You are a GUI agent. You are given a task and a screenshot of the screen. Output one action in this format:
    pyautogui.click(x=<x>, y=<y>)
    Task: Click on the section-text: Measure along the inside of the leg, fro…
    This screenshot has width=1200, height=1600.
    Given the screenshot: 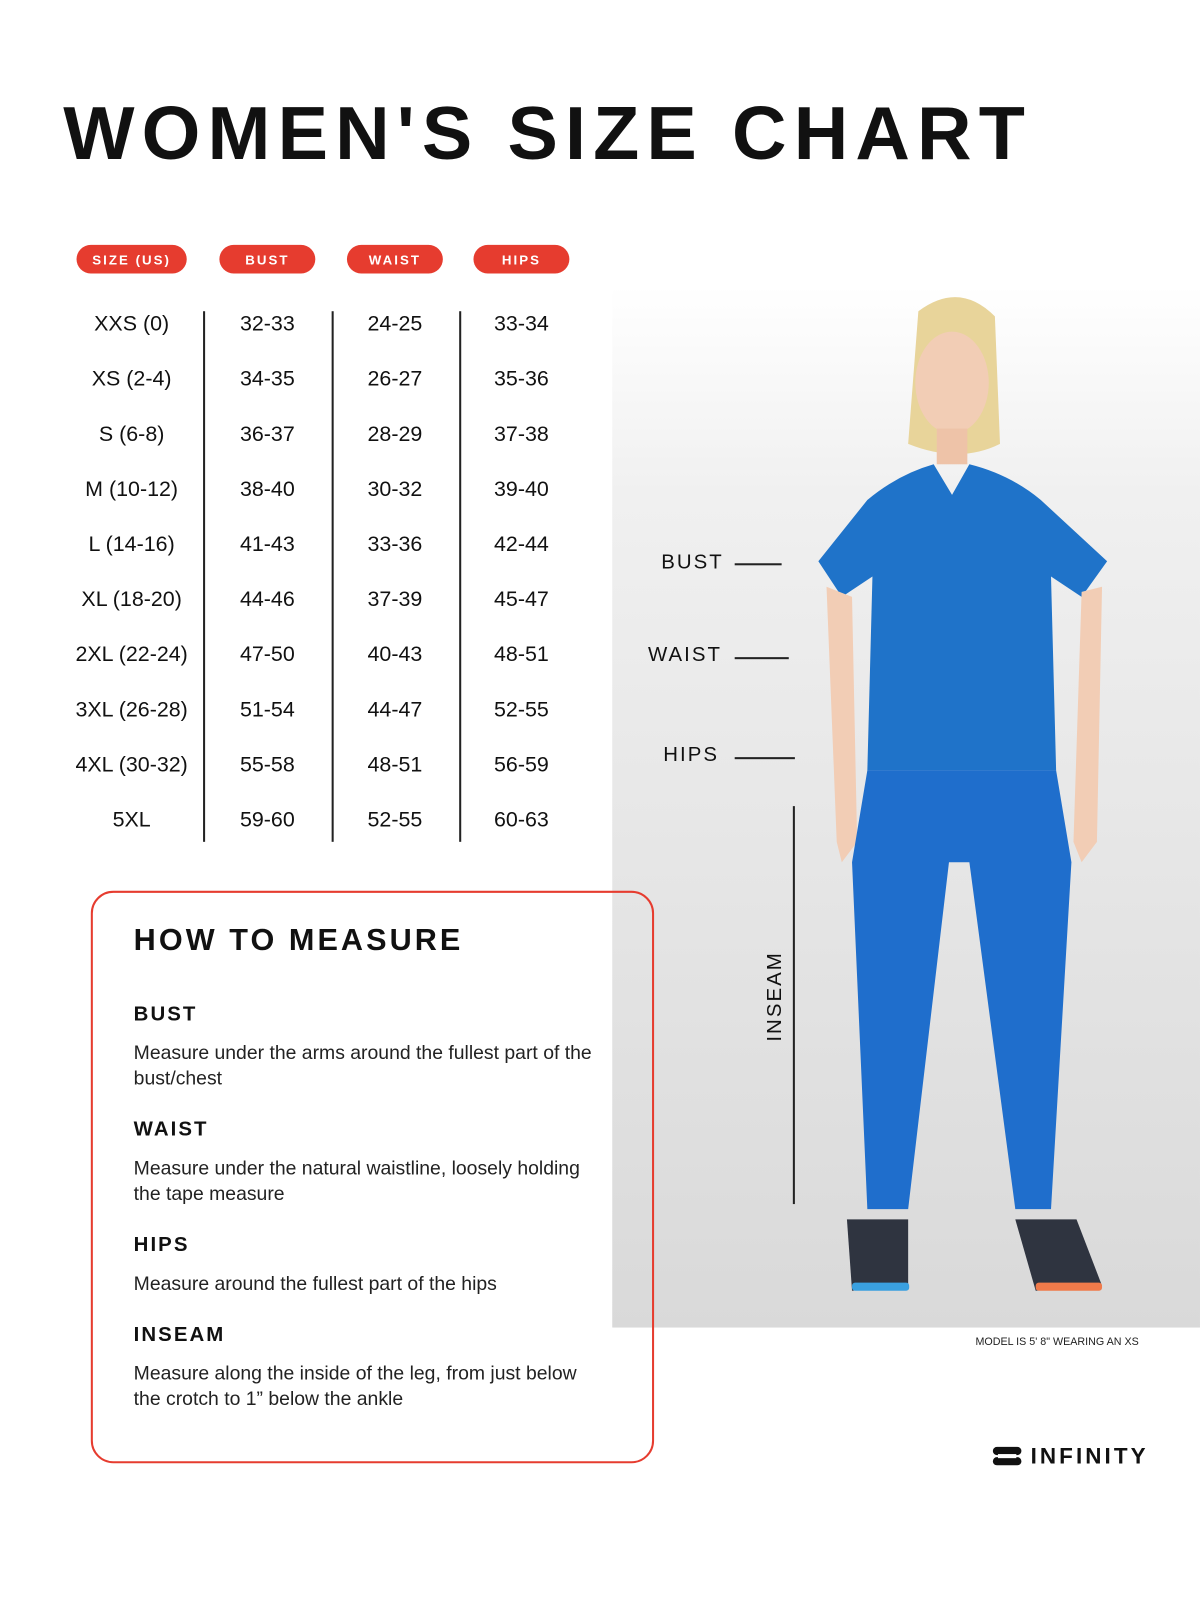 What is the action you would take?
    pyautogui.click(x=355, y=1387)
    